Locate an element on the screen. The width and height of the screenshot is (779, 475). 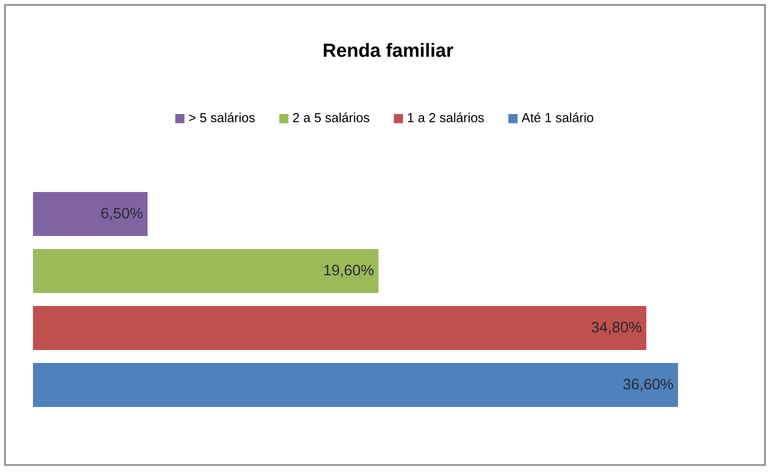
data-label: 19,60% is located at coordinates (349, 271).